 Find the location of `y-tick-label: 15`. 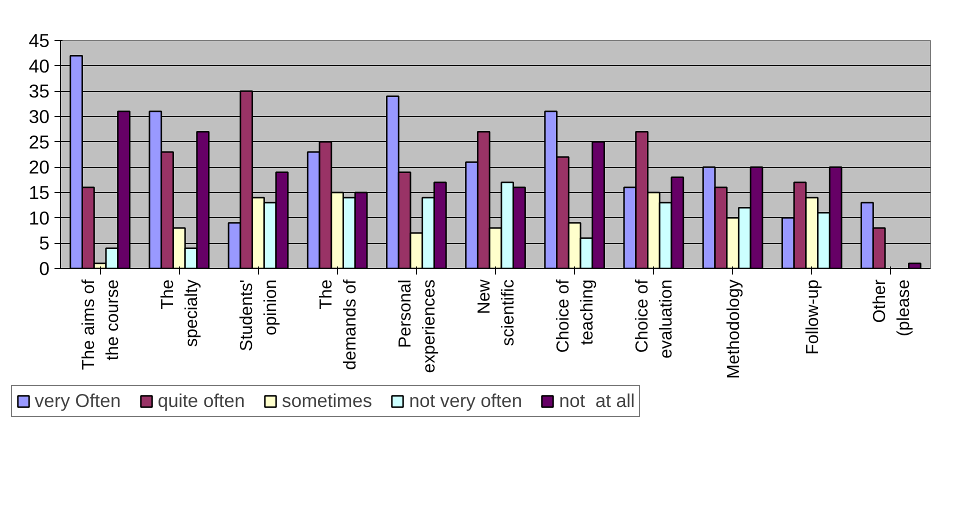

y-tick-label: 15 is located at coordinates (39, 192).